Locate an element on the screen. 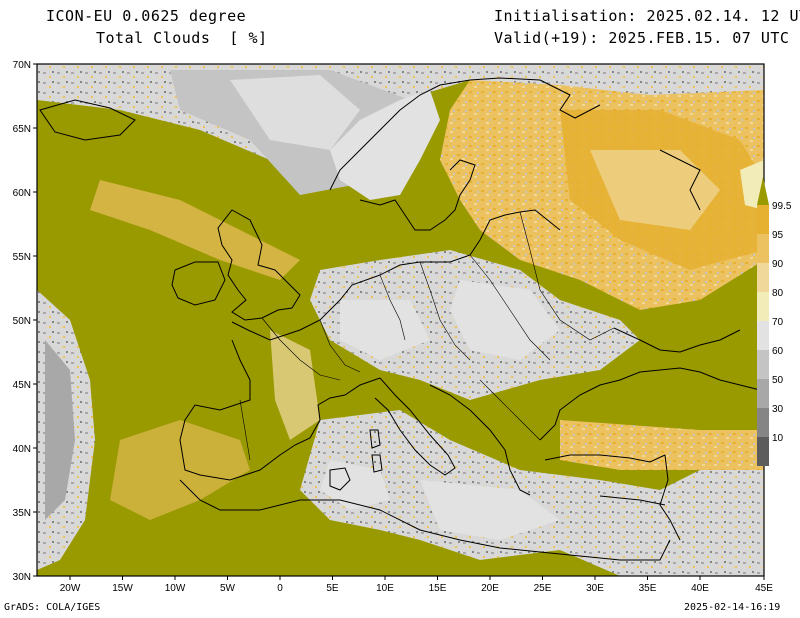 The height and width of the screenshot is (618, 800). field-title: Total Clouds [ %] is located at coordinates (182, 38).